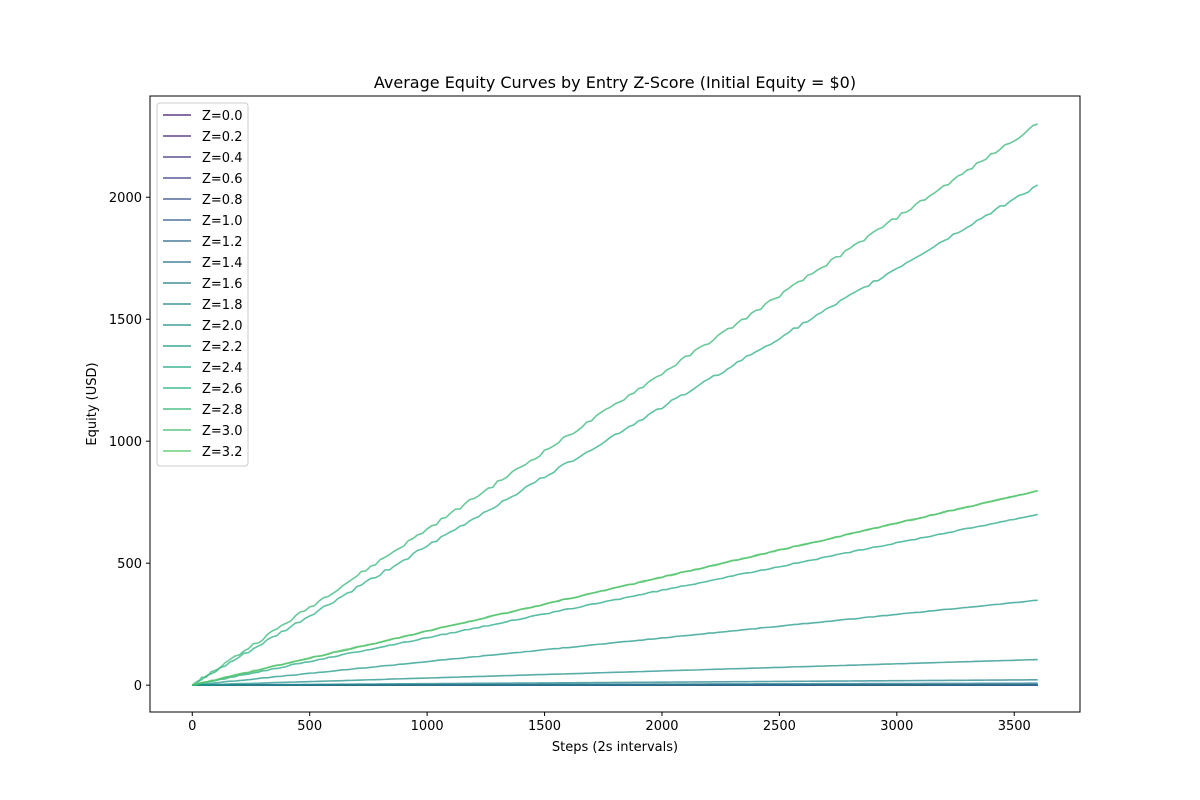  I want to click on y-tick-label: 0, so click(138, 686).